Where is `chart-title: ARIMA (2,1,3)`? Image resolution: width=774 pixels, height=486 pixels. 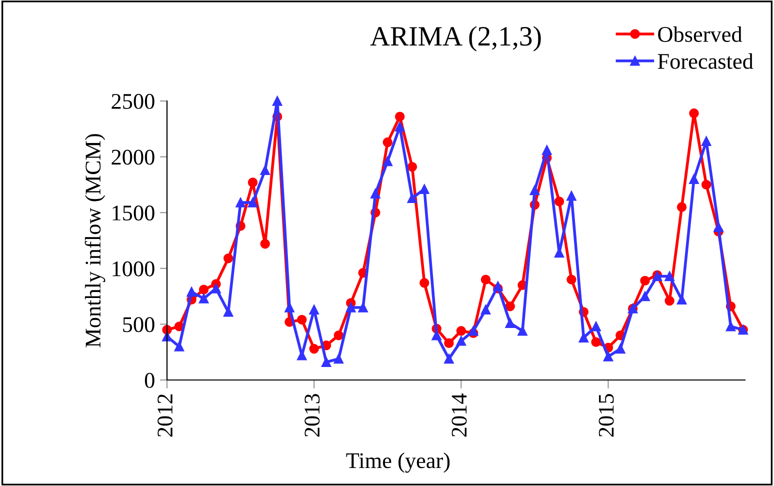 chart-title: ARIMA (2,1,3) is located at coordinates (455, 39).